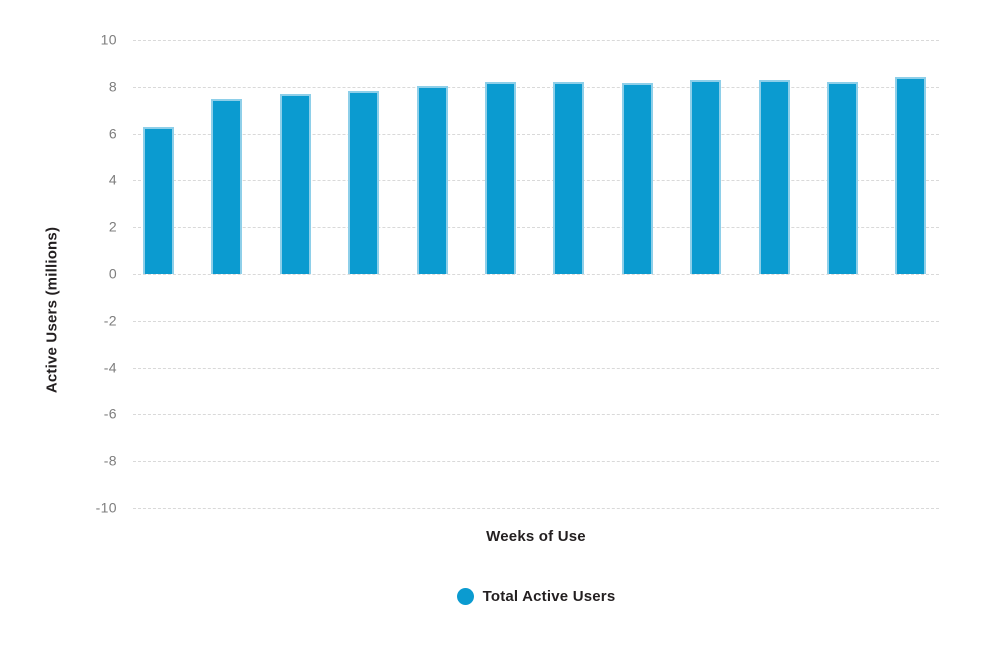 This screenshot has height=651, width=994. What do you see at coordinates (112, 86) in the screenshot?
I see `y-tick-label-8: 8` at bounding box center [112, 86].